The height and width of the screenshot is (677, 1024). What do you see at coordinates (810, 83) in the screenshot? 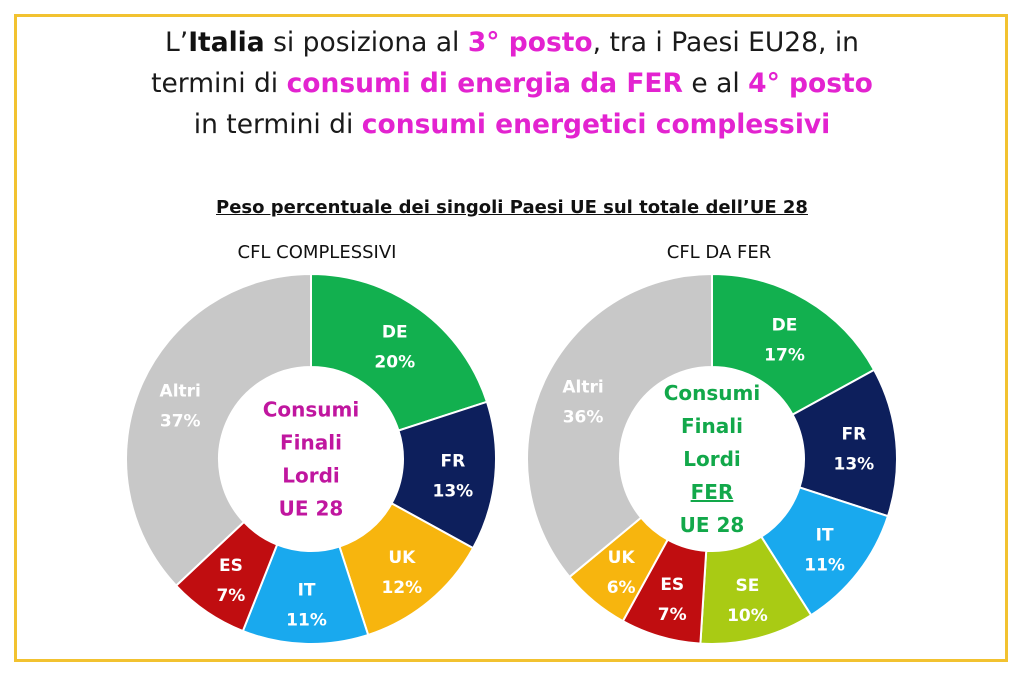
I see `headline-rank-total: 4° posto` at bounding box center [810, 83].